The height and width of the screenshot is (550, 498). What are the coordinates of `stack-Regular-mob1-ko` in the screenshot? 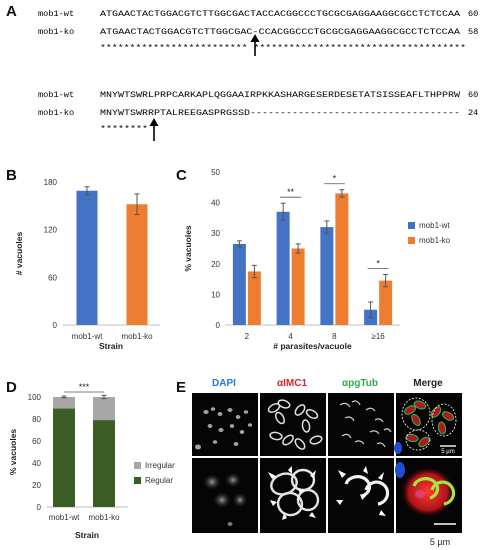 It's located at (104, 463).